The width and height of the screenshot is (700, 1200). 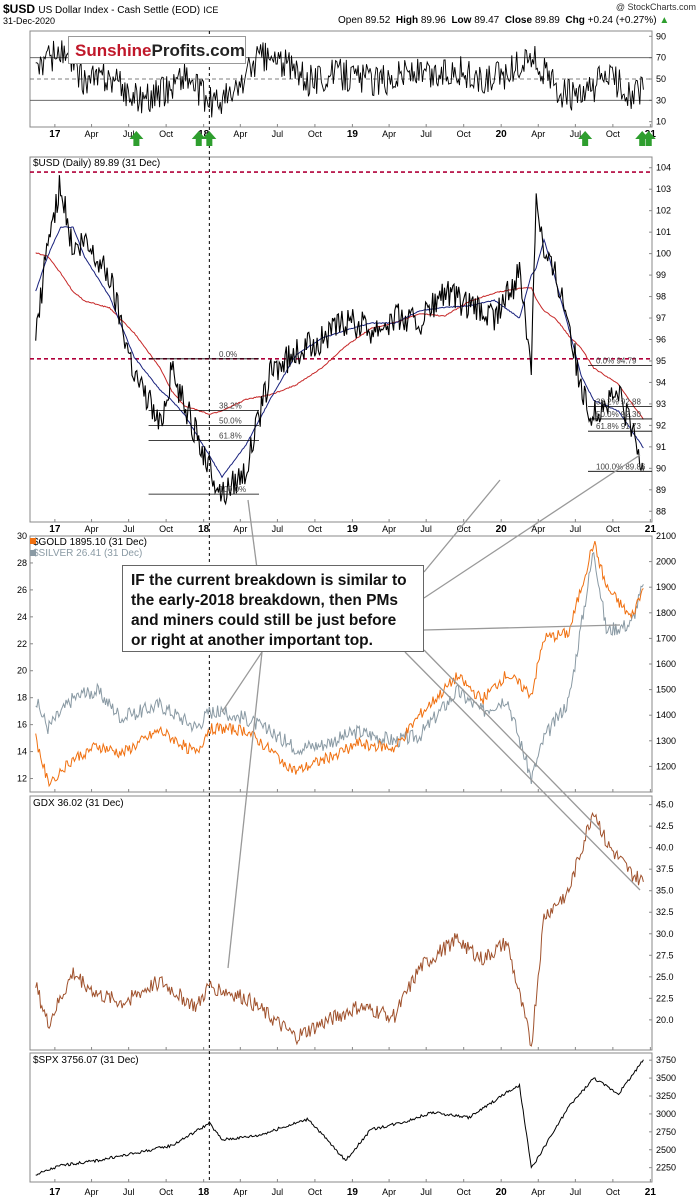 What do you see at coordinates (22, 644) in the screenshot?
I see `silver-tick-label: 22` at bounding box center [22, 644].